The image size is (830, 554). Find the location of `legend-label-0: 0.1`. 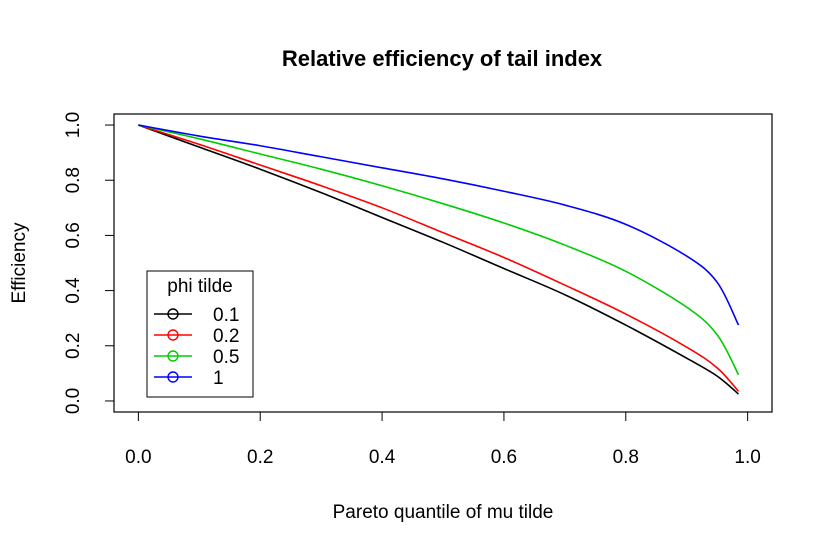

legend-label-0: 0.1 is located at coordinates (226, 315).